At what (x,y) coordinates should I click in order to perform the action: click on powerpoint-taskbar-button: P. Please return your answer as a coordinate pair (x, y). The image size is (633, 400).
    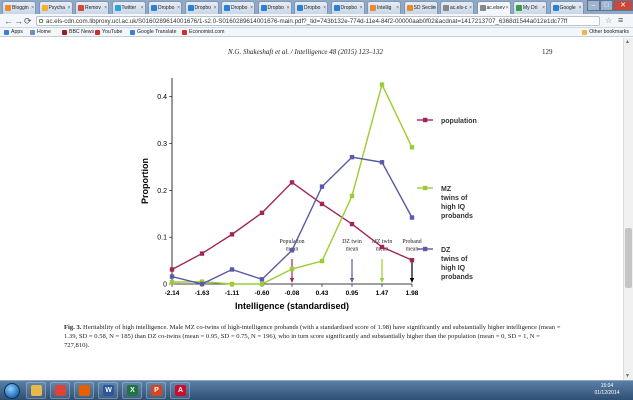
    Looking at the image, I should click on (156, 390).